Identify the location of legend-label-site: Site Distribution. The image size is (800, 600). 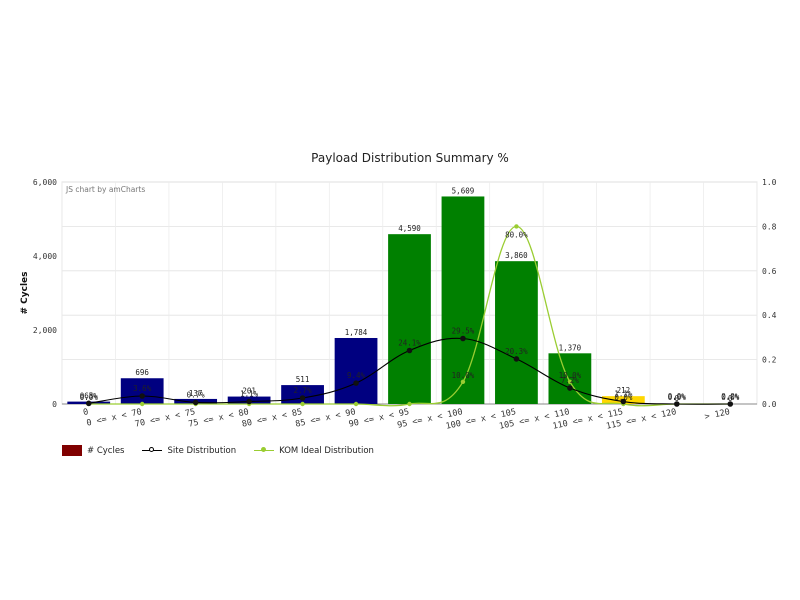
(202, 450).